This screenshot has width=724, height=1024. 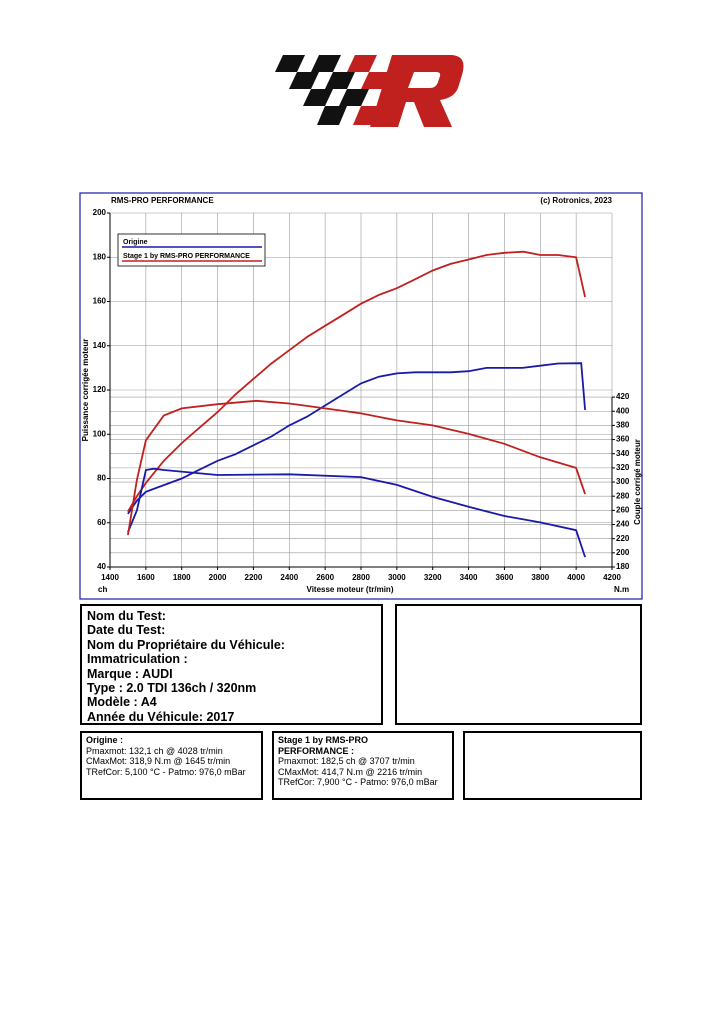 What do you see at coordinates (101, 478) in the screenshot?
I see `y-tick-label: 80` at bounding box center [101, 478].